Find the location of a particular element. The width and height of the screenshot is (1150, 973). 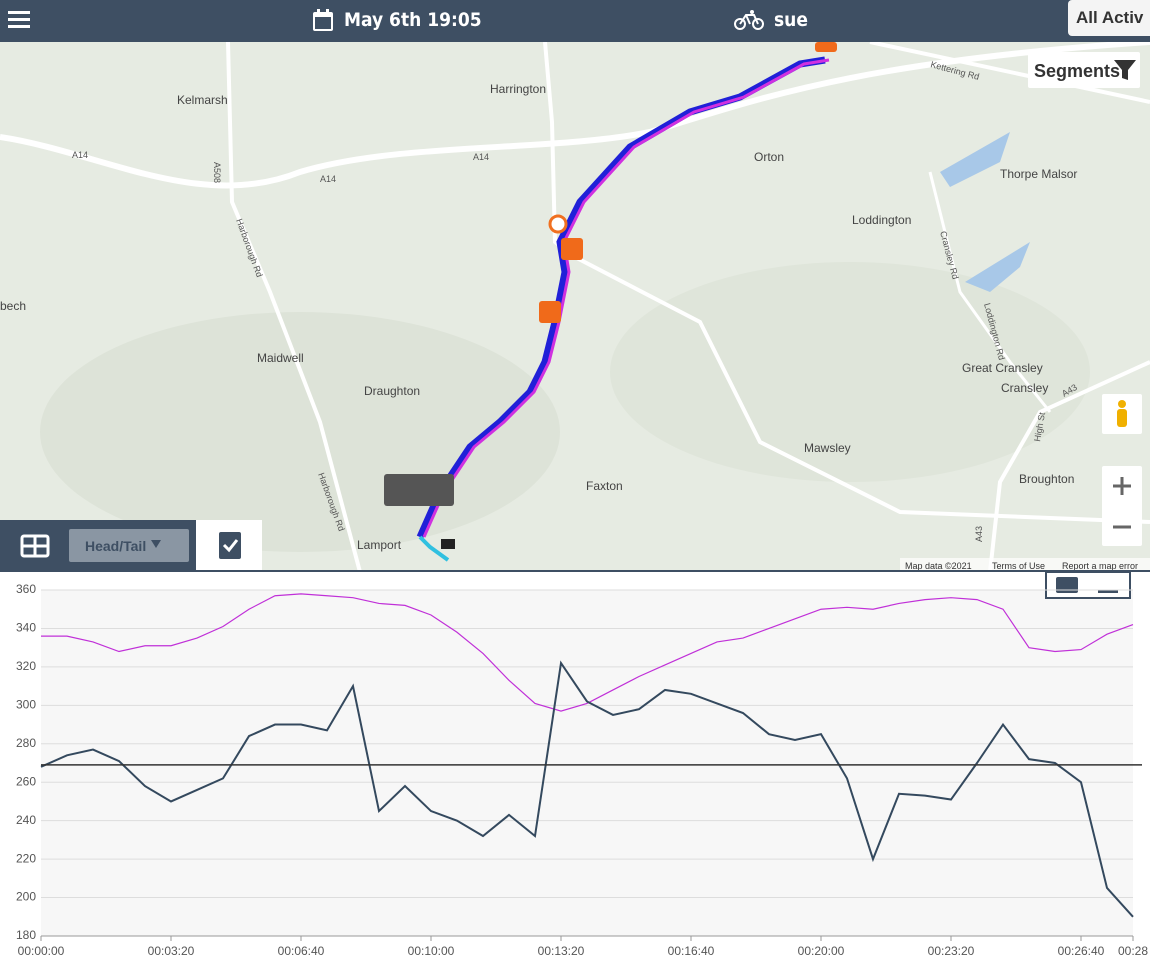

place-label: Thorpe Malsor is located at coordinates (1038, 174).